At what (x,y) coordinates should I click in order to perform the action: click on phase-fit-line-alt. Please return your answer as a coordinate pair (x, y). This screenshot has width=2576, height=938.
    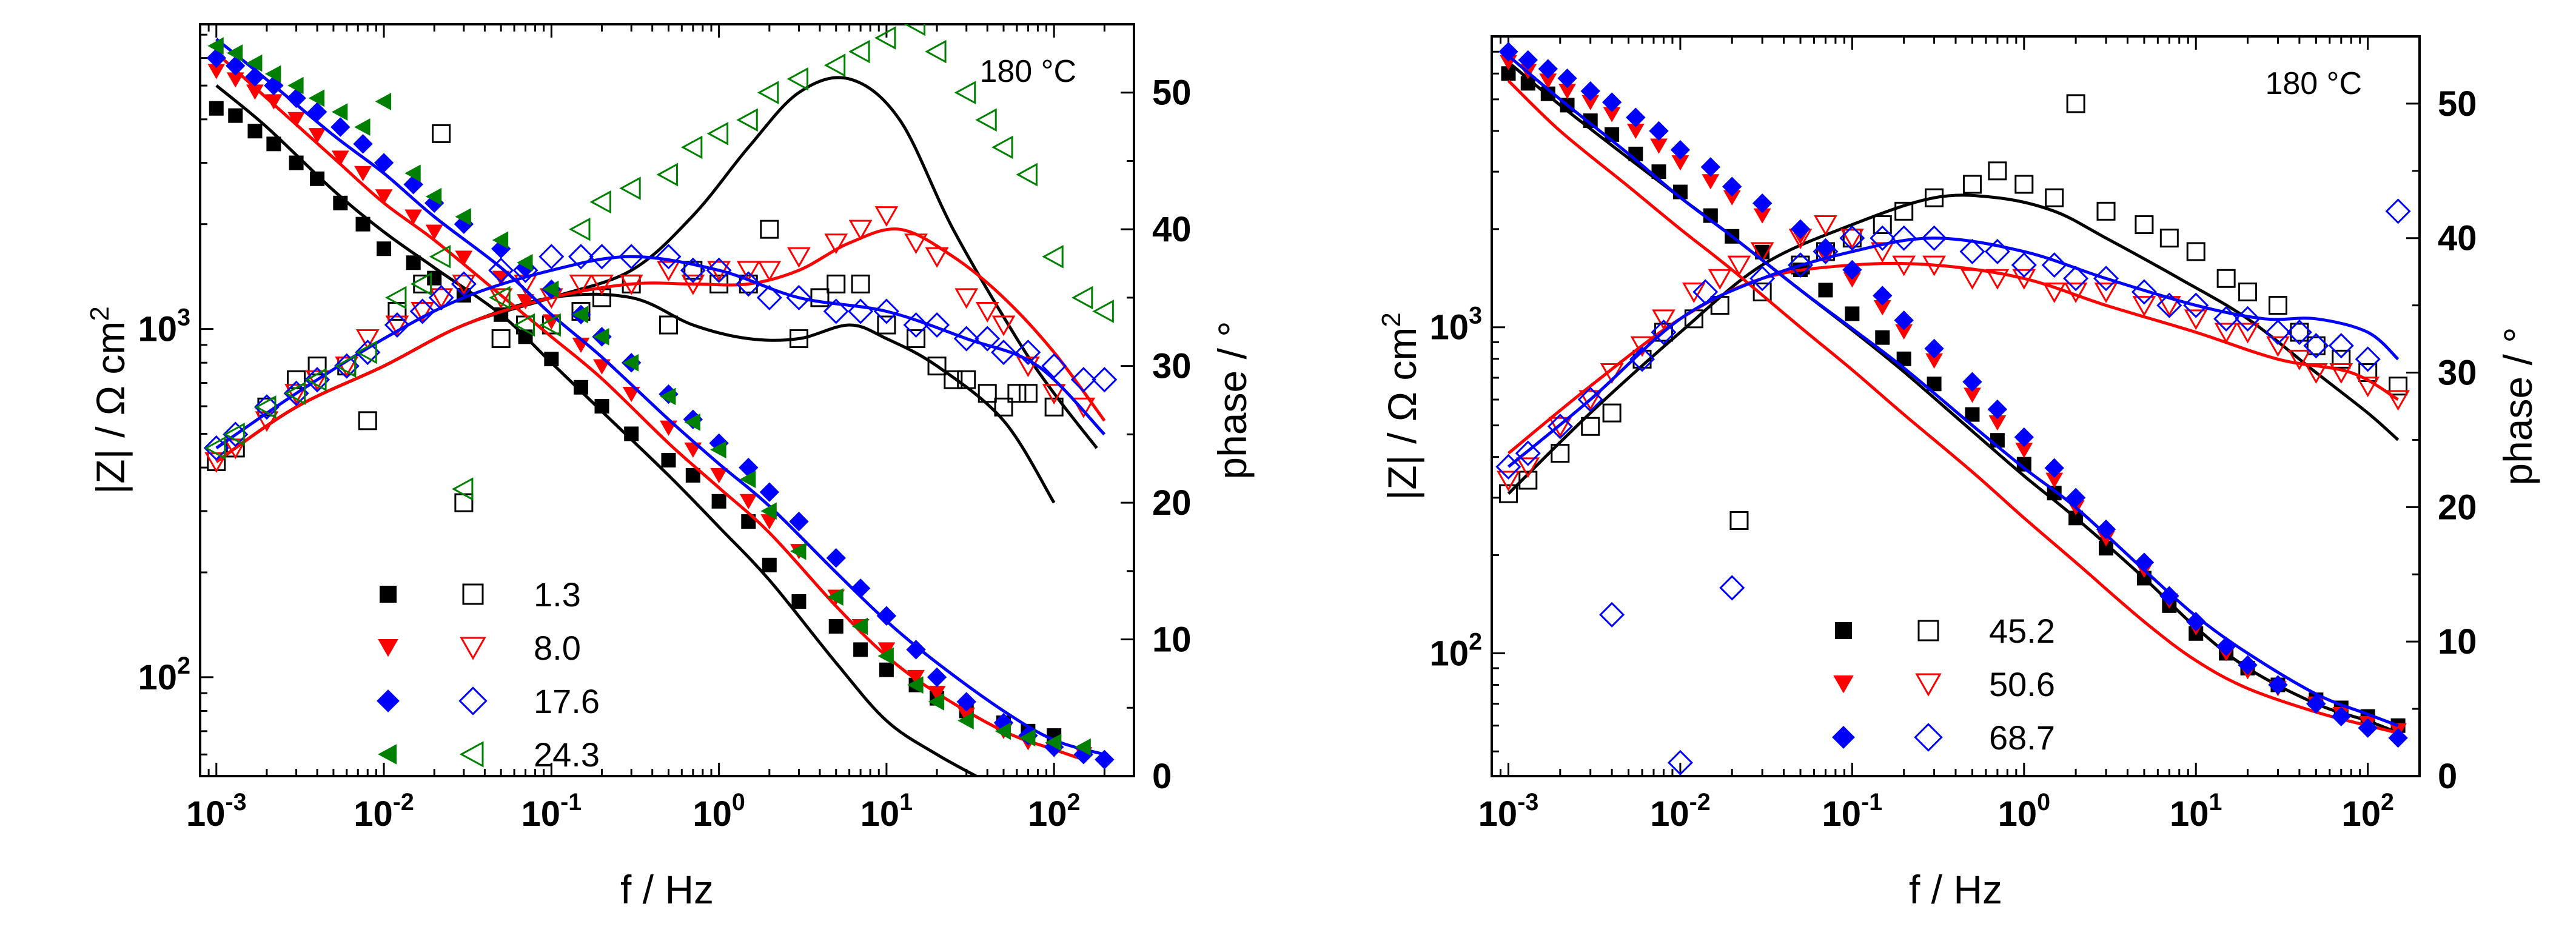
    Looking at the image, I should click on (656, 269).